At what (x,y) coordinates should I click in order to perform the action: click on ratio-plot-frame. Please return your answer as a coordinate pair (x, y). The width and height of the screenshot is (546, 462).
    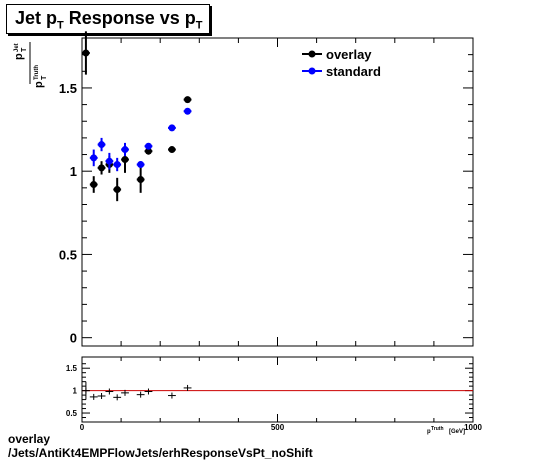
    Looking at the image, I should click on (277, 389).